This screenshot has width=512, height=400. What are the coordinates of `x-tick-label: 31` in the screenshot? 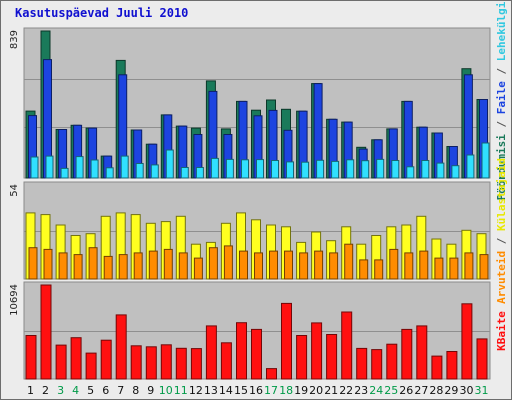 It's located at (482, 390).